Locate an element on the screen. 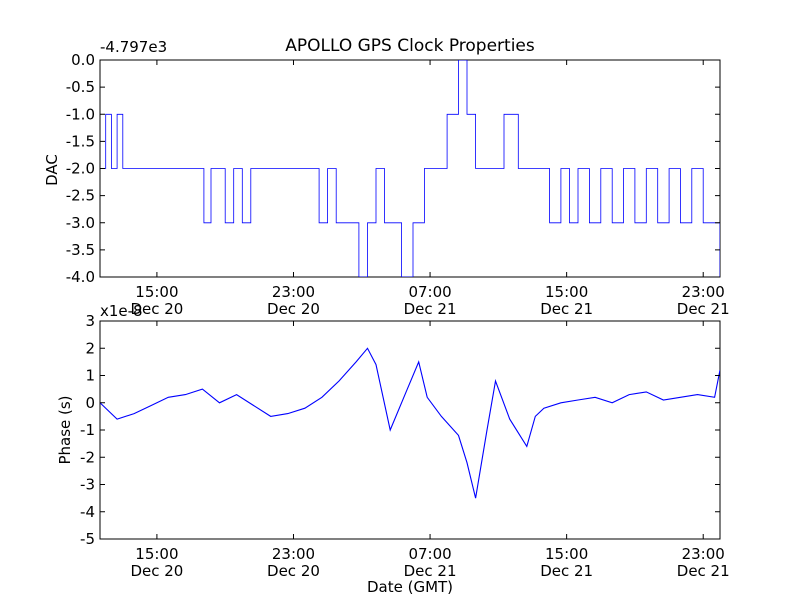  dac-x-tick-time: 07:00 is located at coordinates (429, 292).